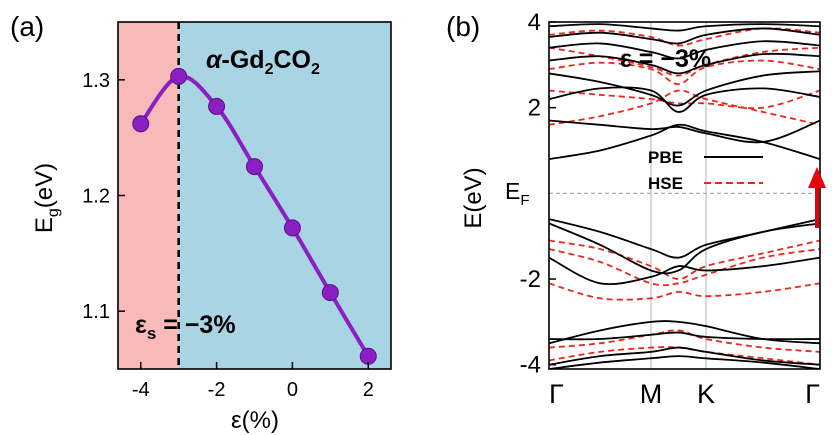 Image resolution: width=832 pixels, height=435 pixels. What do you see at coordinates (817, 197) in the screenshot?
I see `band-gap-arrow` at bounding box center [817, 197].